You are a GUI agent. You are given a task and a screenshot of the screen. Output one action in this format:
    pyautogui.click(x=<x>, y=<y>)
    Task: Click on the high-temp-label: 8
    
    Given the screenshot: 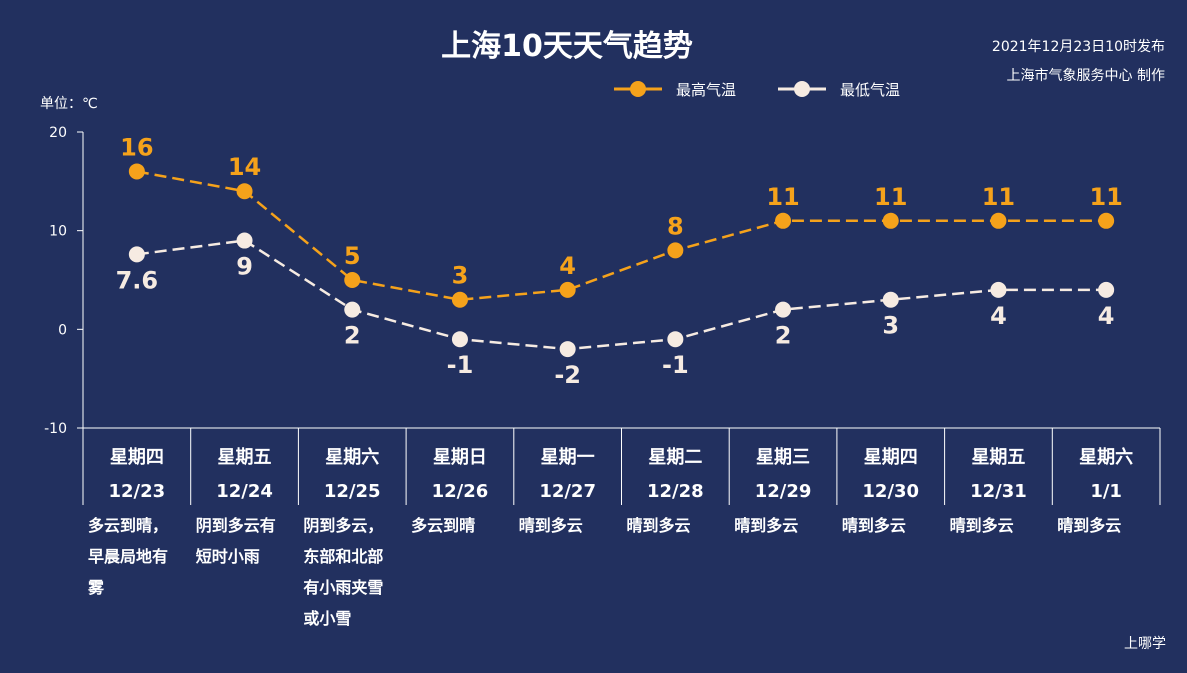 What is the action you would take?
    pyautogui.click(x=675, y=226)
    